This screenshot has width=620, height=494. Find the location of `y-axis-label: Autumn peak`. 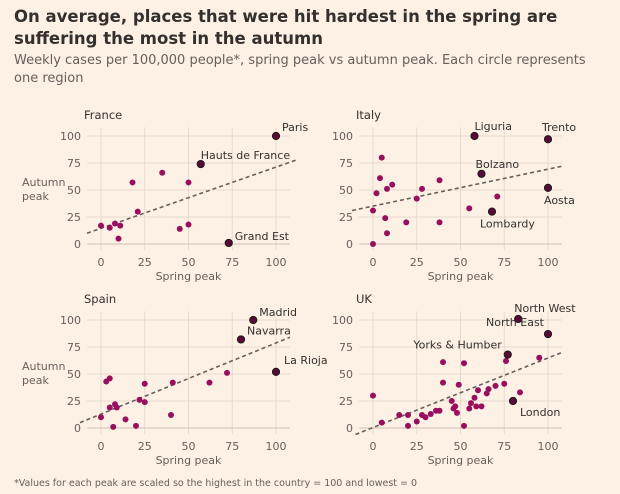

y-axis-label: Autumn peak is located at coordinates (43, 189).